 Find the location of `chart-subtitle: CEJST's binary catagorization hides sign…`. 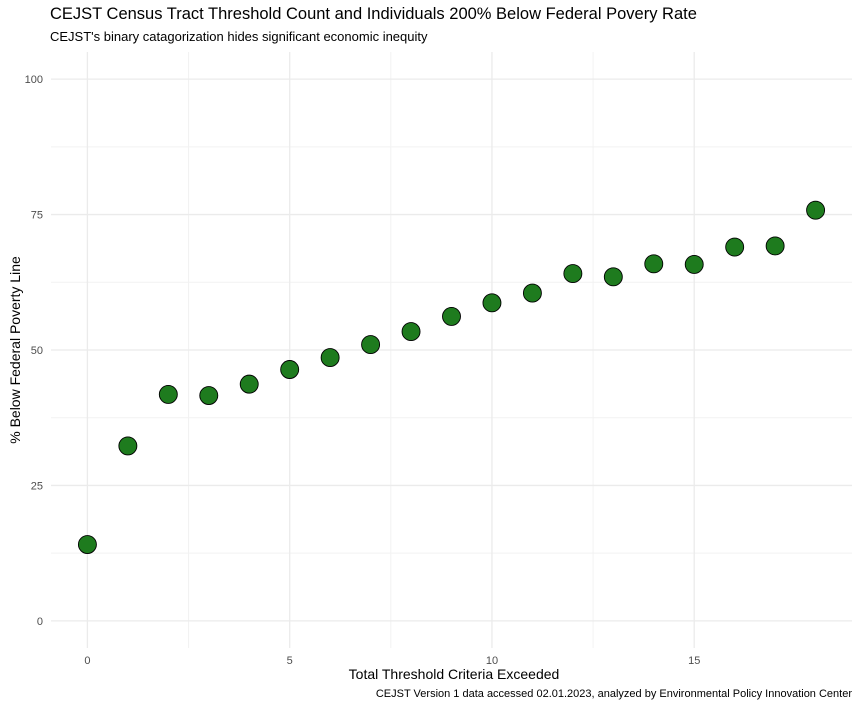

chart-subtitle: CEJST's binary catagorization hides sign… is located at coordinates (239, 36).